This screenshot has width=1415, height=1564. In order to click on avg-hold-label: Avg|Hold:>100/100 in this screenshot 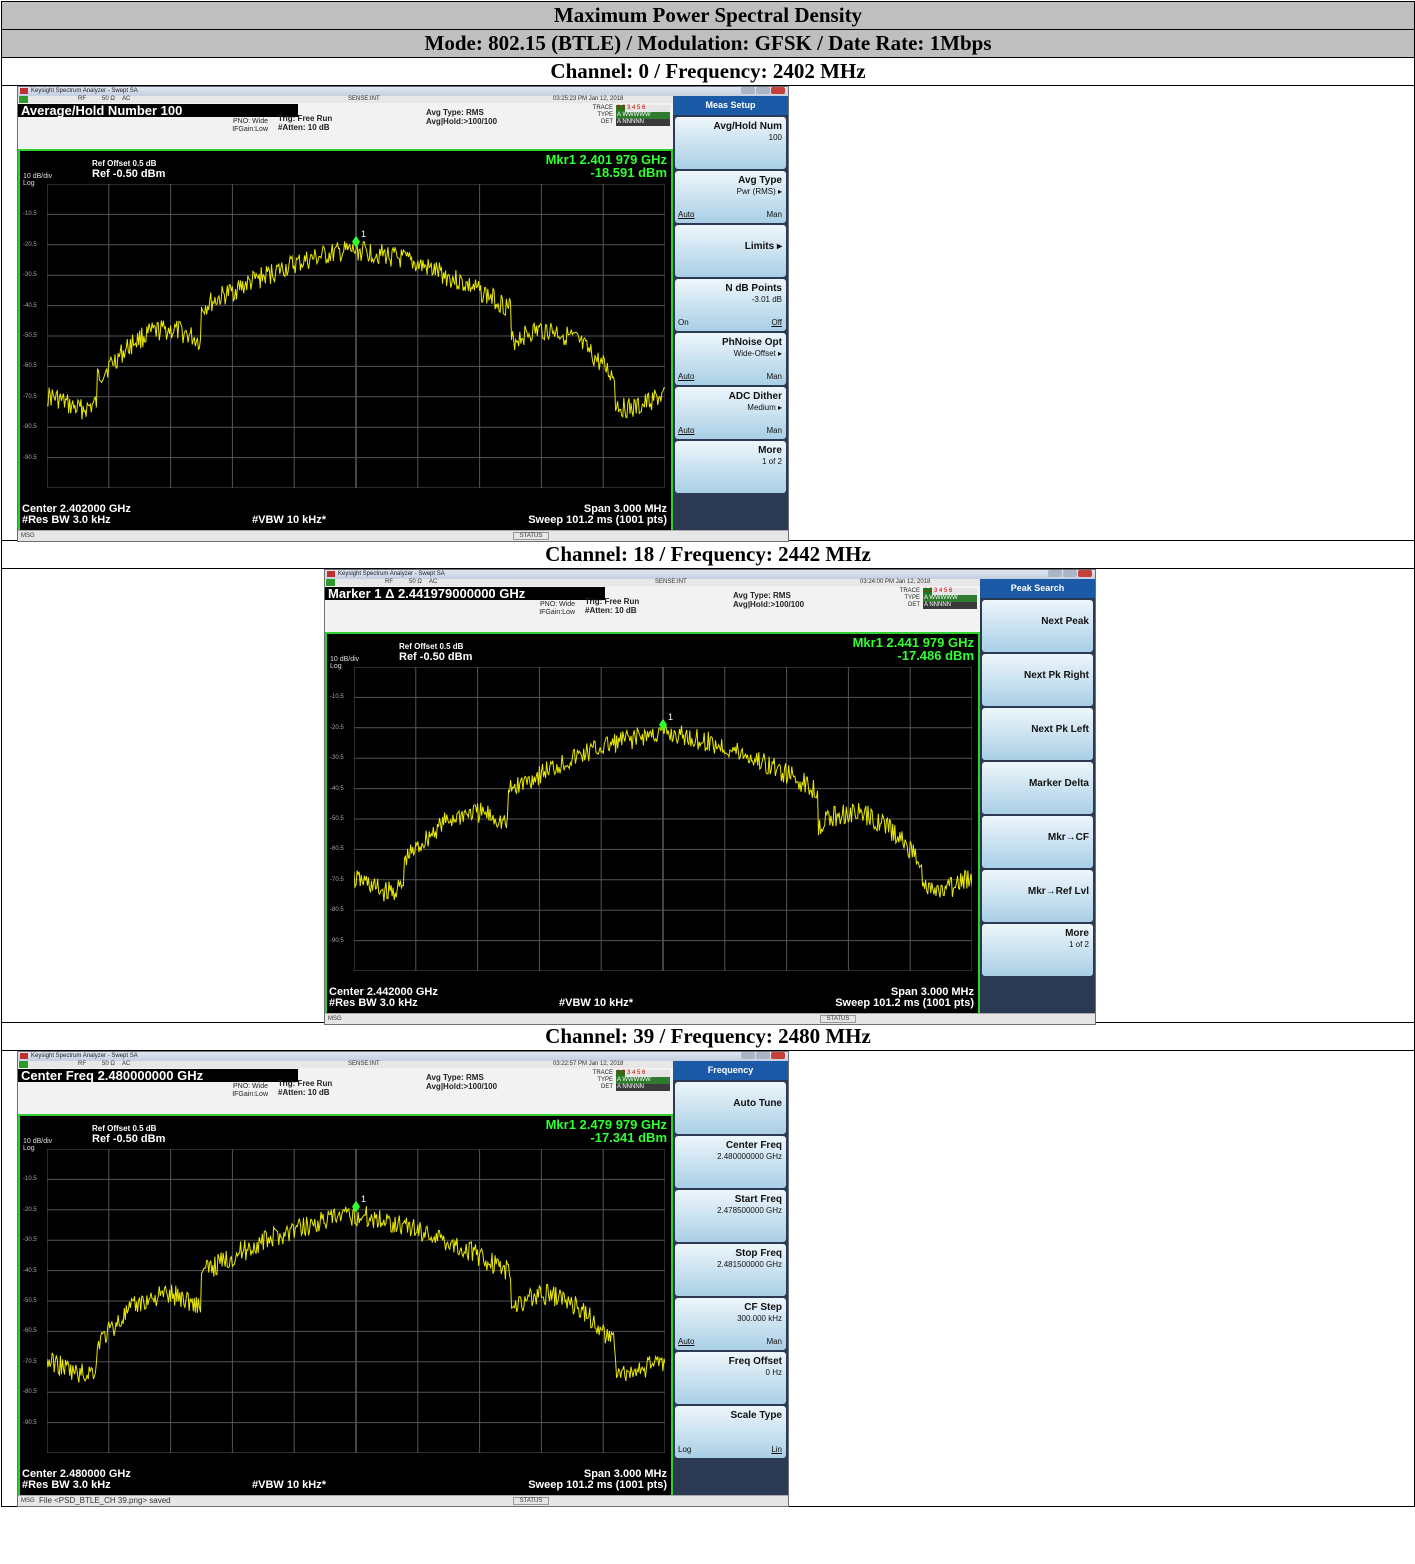, I will do `click(769, 604)`.